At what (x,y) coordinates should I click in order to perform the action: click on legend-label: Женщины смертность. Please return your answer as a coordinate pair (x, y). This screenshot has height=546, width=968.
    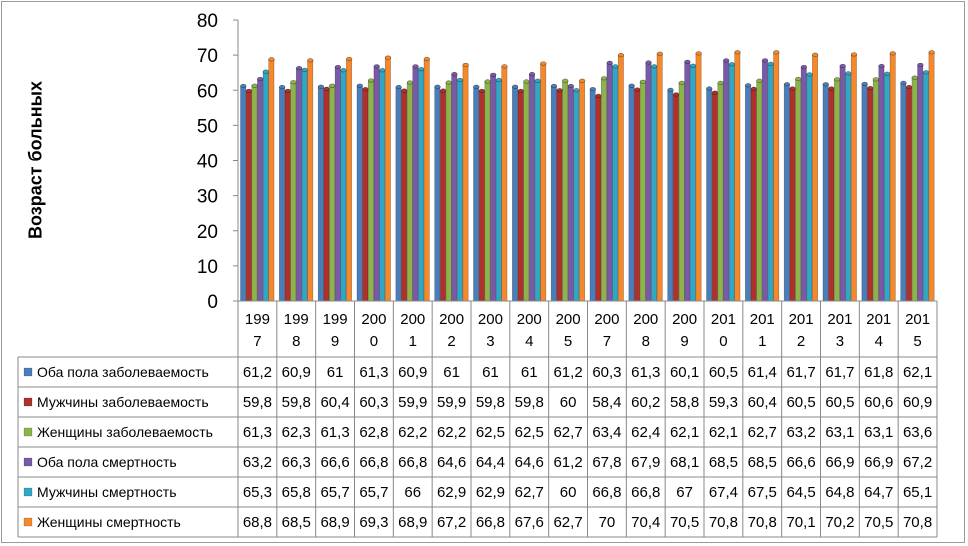
    Looking at the image, I should click on (109, 522).